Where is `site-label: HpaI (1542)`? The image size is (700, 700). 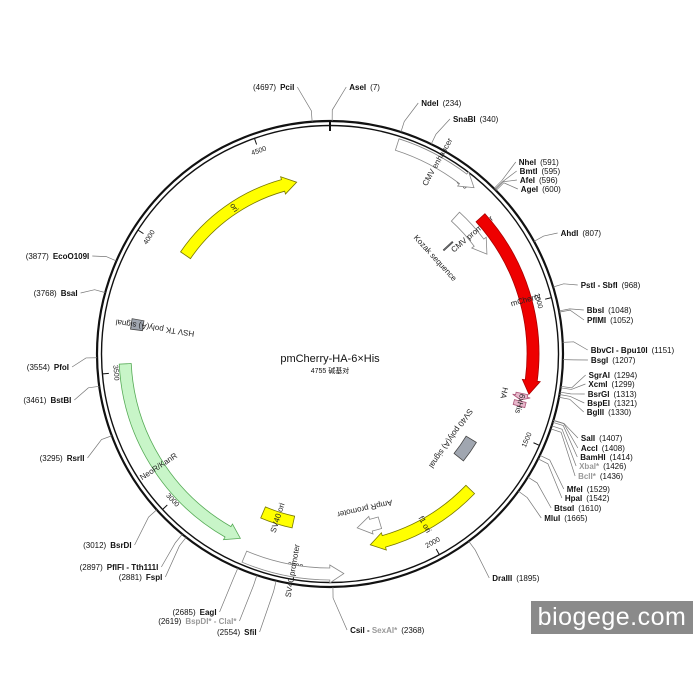
site-label: HpaI (1542) is located at coordinates (587, 498).